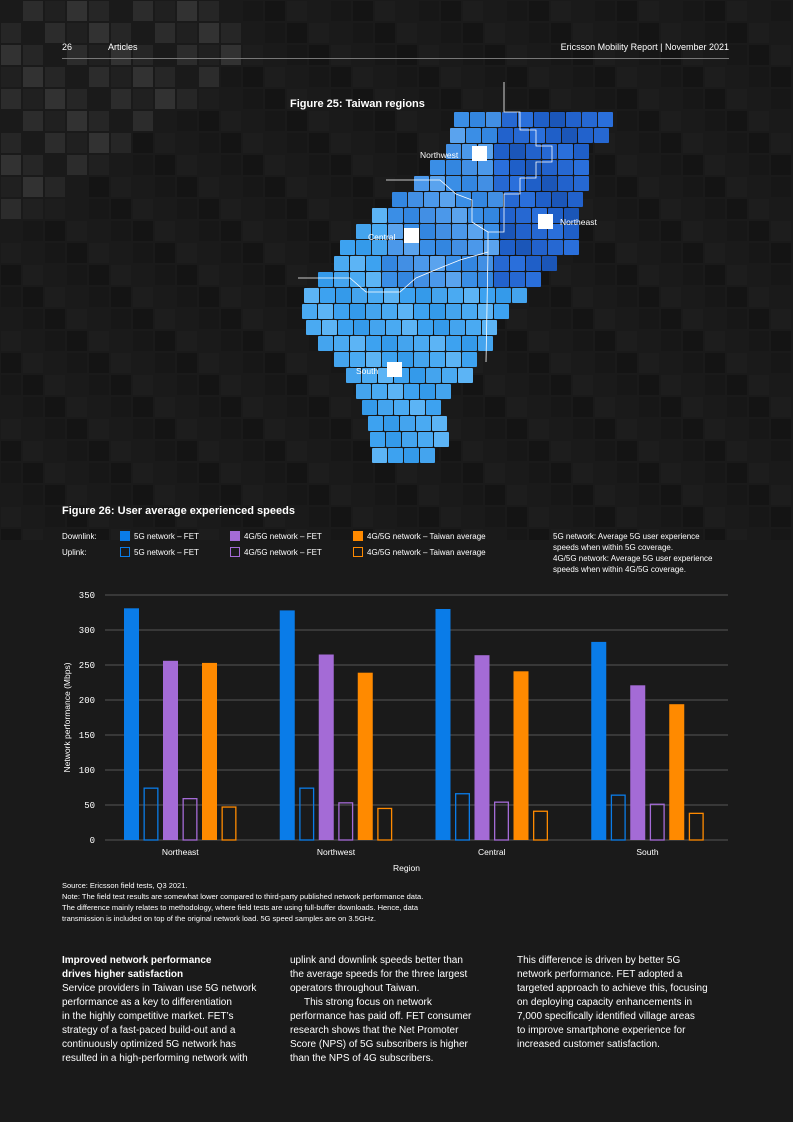  What do you see at coordinates (605, 1002) in the screenshot?
I see `article-line: on deploying capacity enhancements in` at bounding box center [605, 1002].